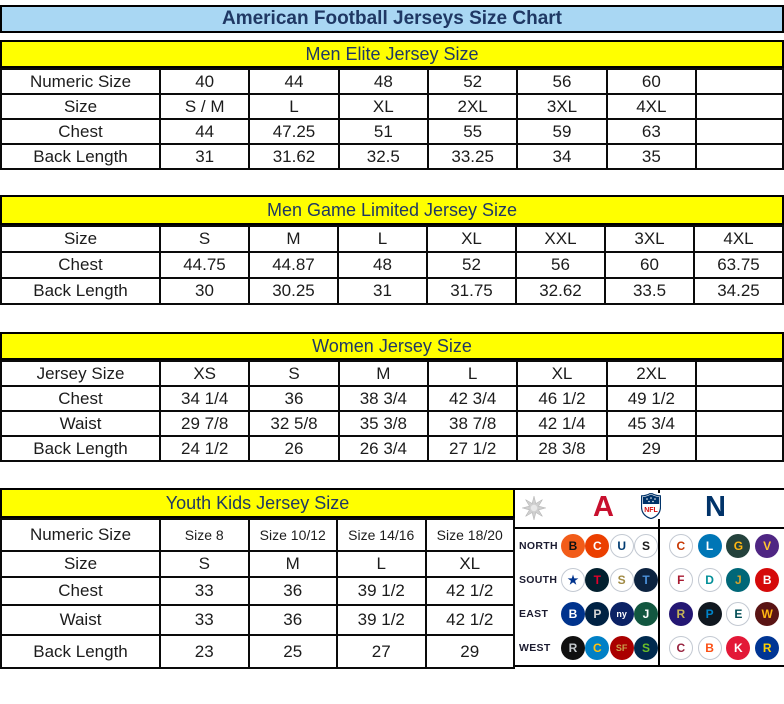  Describe the element at coordinates (294, 373) in the screenshot. I see `size-cell: S` at that location.